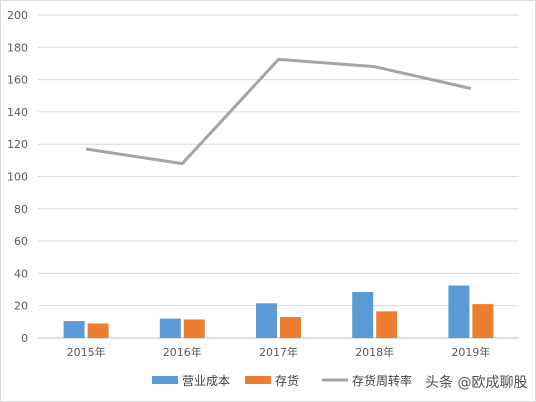 This screenshot has height=402, width=536. Describe the element at coordinates (470, 352) in the screenshot. I see `x-tick-label: 2019年` at that location.